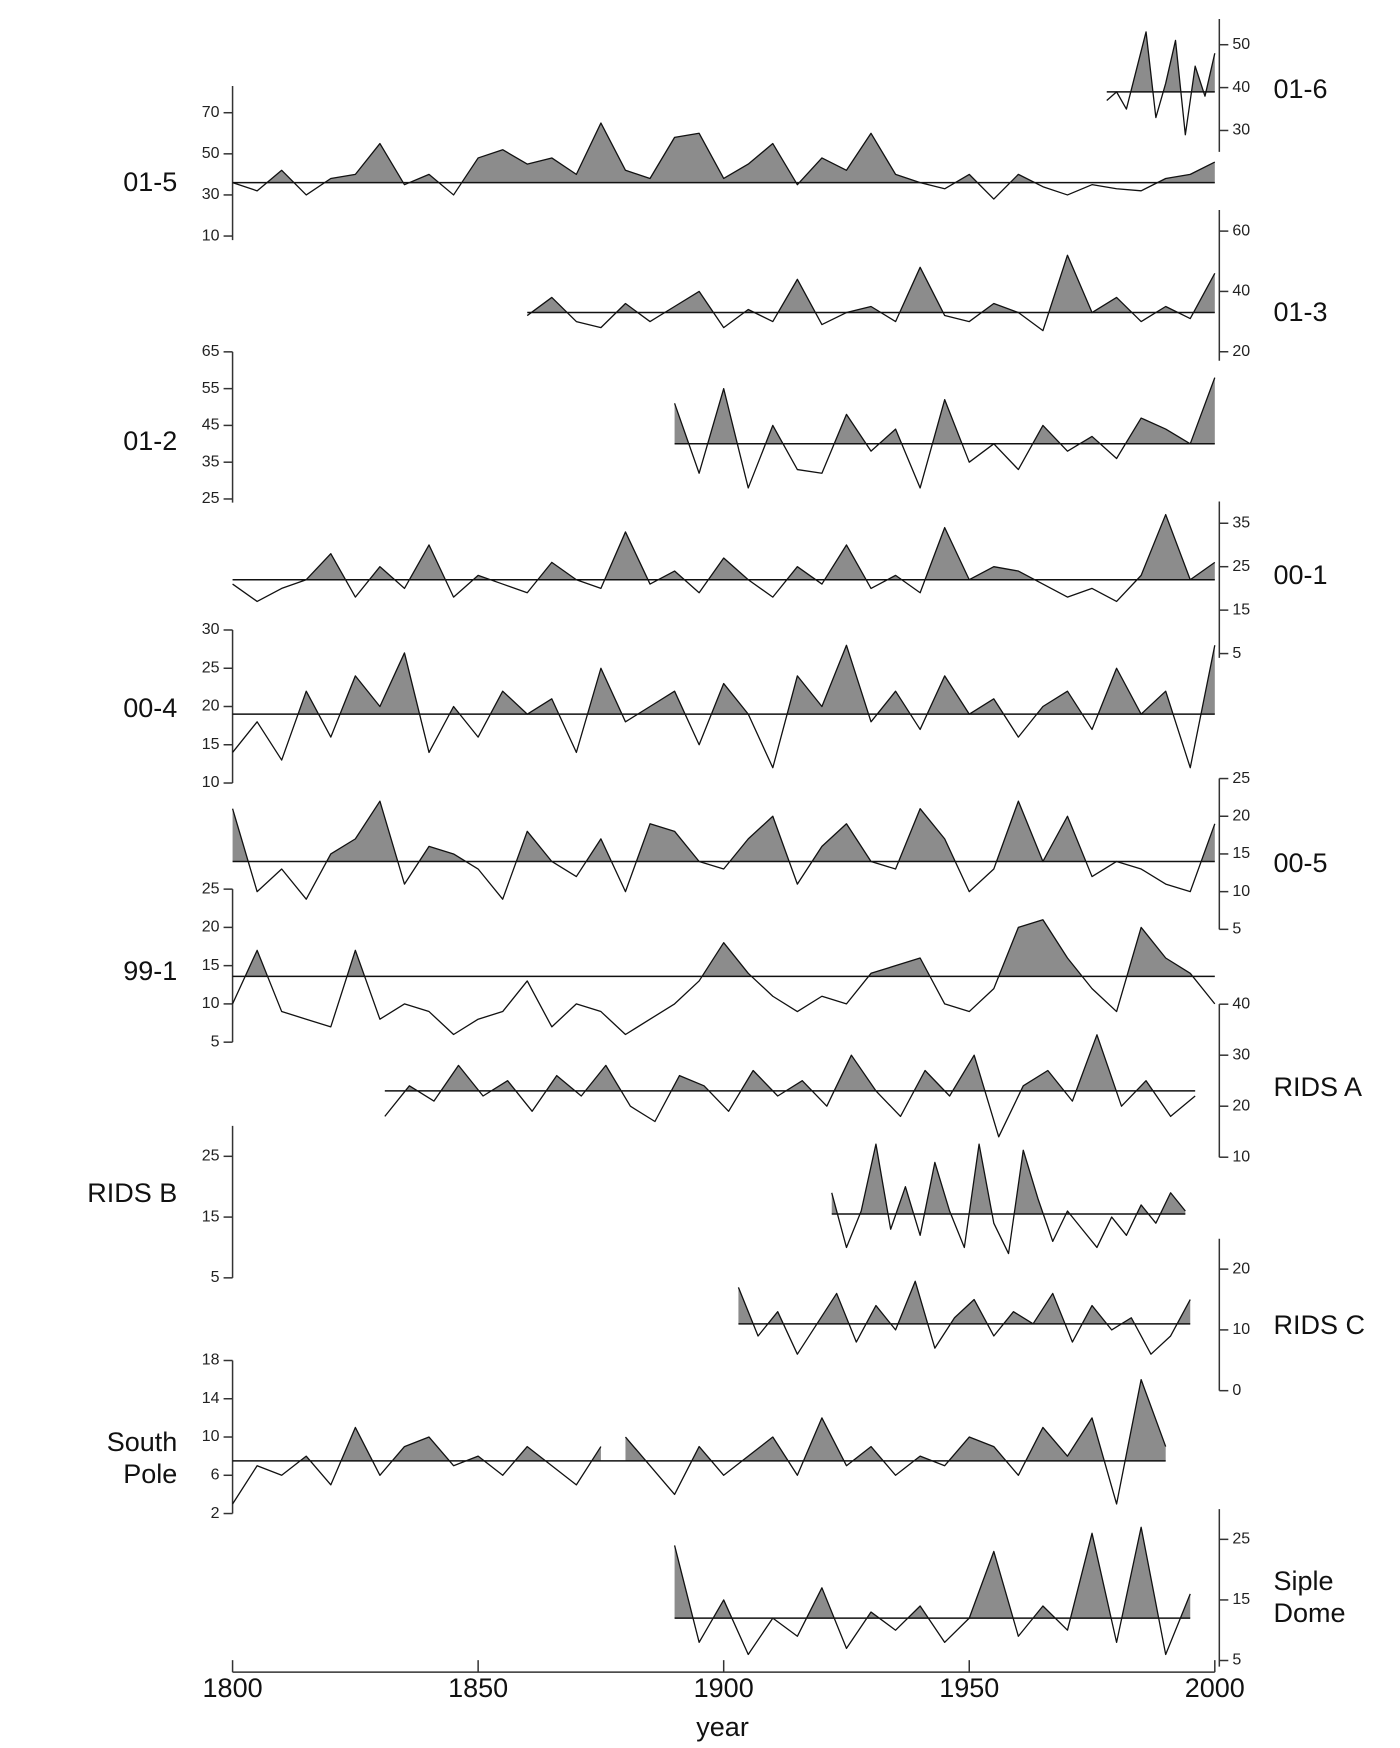  What do you see at coordinates (233, 1688) in the screenshot?
I see `x-tick-label: 1800` at bounding box center [233, 1688].